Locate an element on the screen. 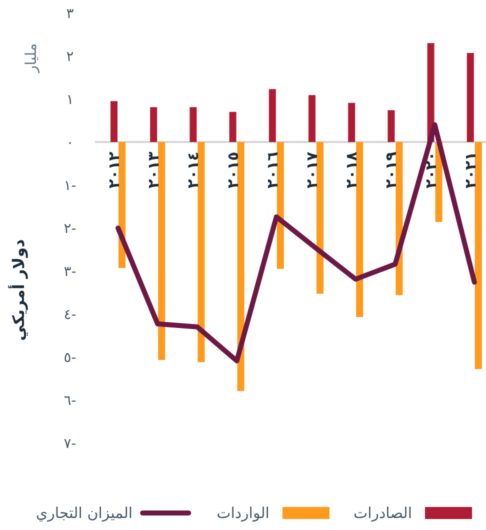  legend-label: الصادرات is located at coordinates (382, 513).